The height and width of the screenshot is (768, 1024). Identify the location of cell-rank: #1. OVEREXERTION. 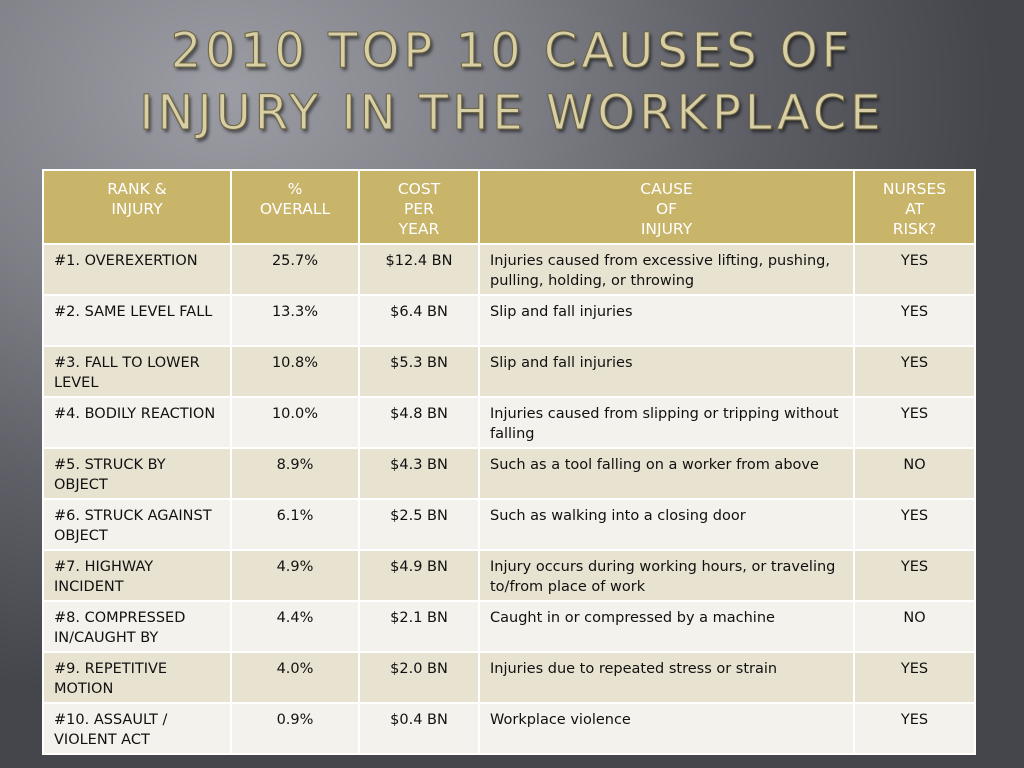
(137, 269).